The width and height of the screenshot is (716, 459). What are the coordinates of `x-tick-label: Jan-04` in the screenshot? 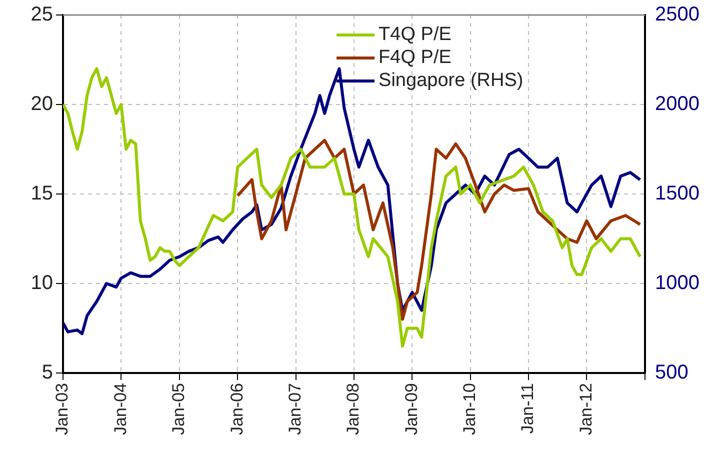 It's located at (120, 409).